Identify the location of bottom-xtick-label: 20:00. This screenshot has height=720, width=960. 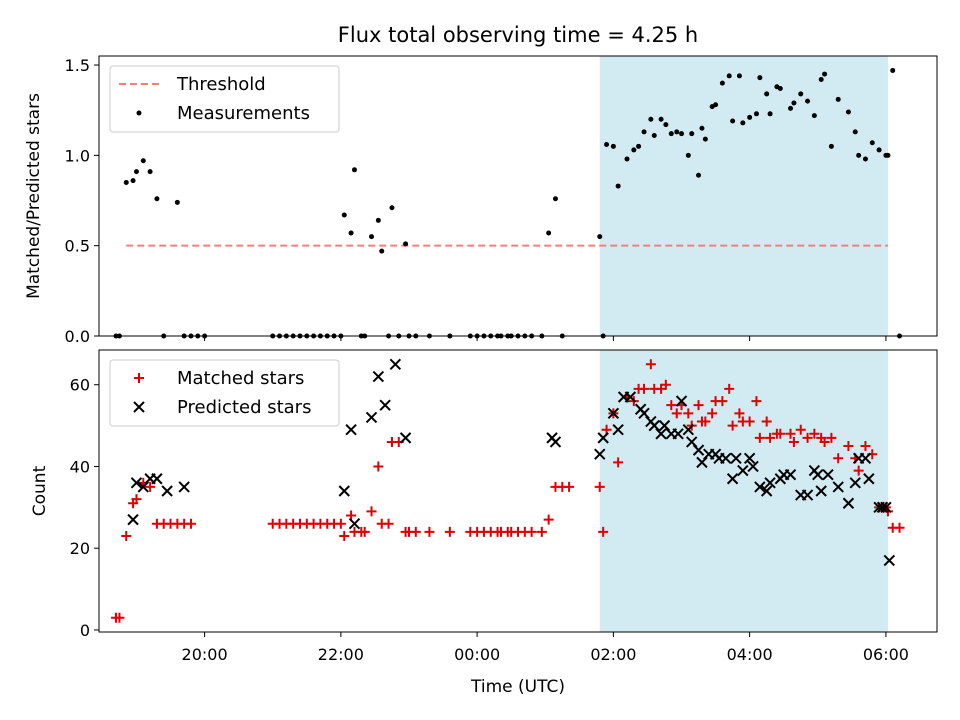
(205, 654).